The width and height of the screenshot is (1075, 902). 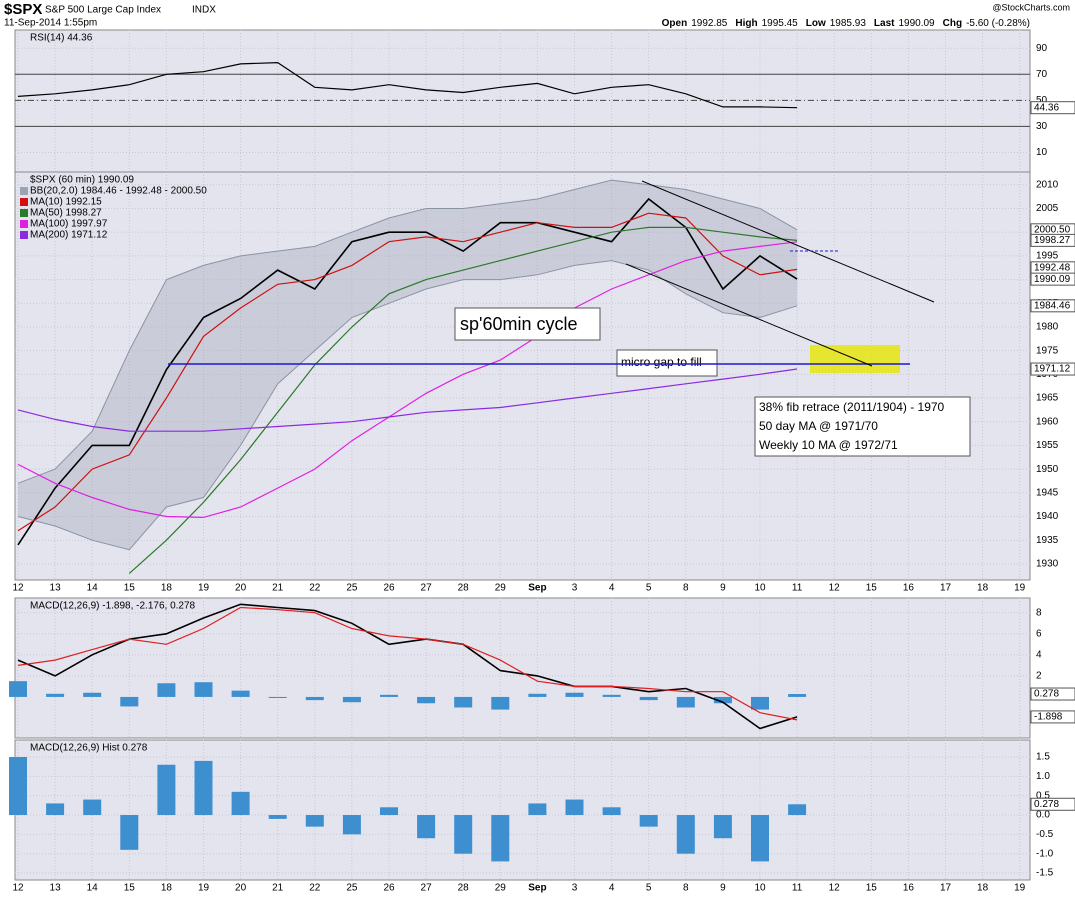 I want to click on index-name: S&P 500 Large Cap Index, so click(x=103, y=10).